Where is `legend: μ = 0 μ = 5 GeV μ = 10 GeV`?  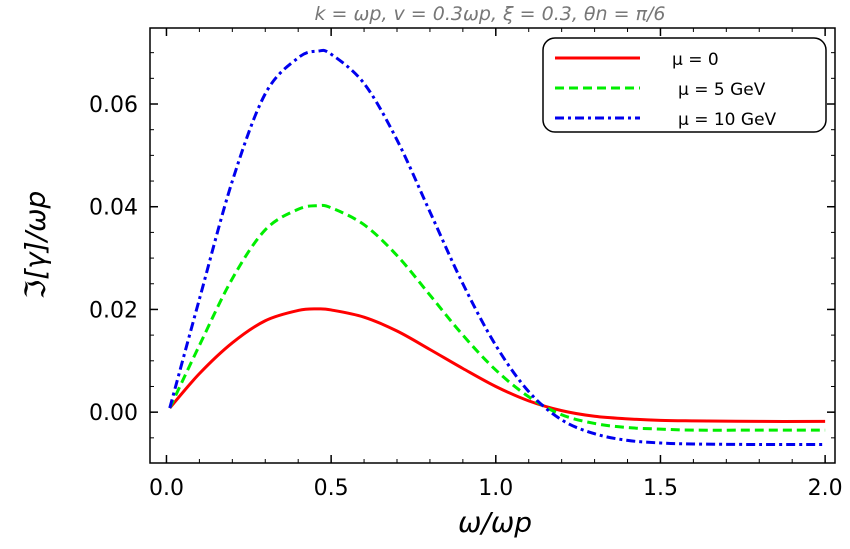
legend: μ = 0 μ = 5 GeV μ = 10 GeV is located at coordinates (684, 85).